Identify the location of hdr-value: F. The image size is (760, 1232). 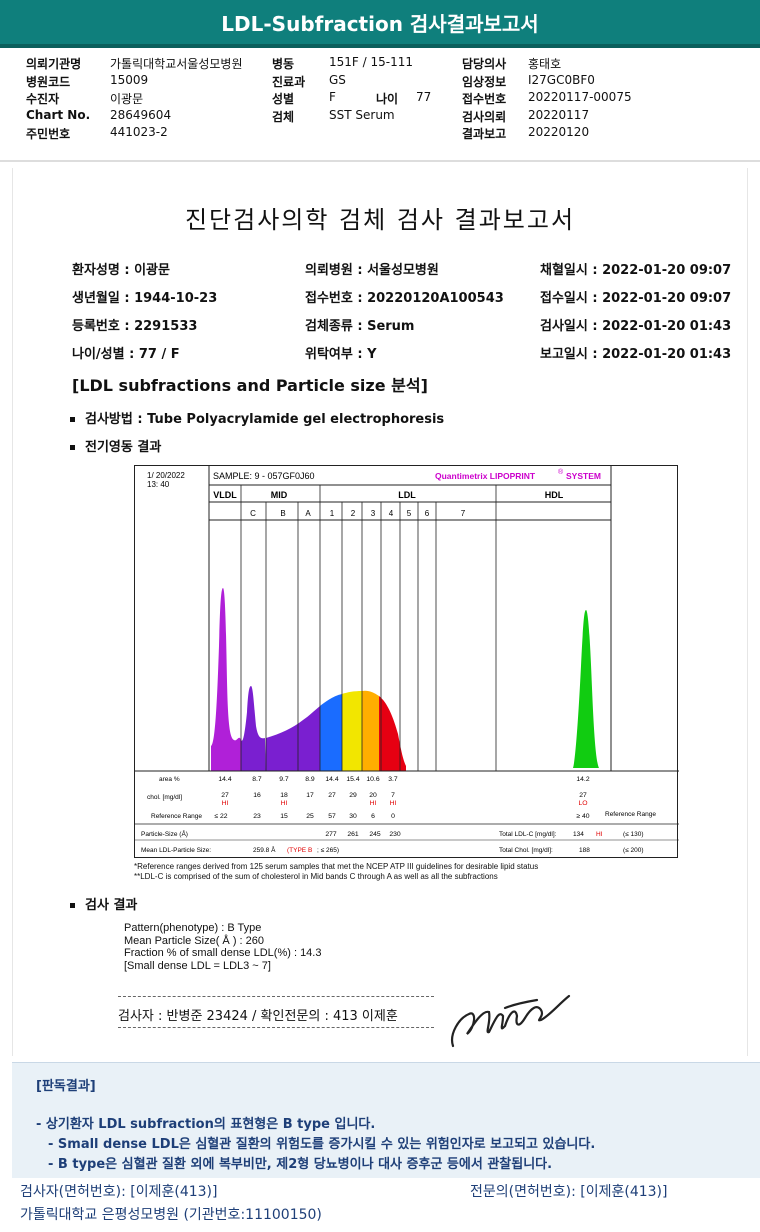
(332, 97).